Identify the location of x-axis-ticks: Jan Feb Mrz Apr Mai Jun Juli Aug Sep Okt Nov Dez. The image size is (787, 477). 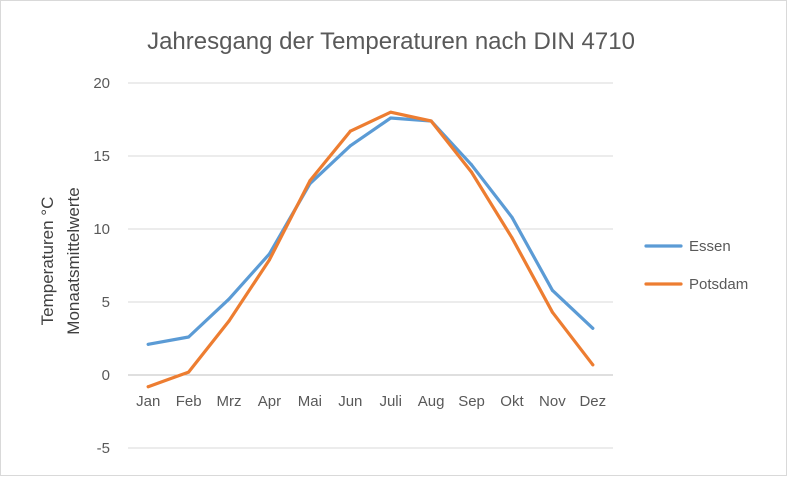
(371, 401).